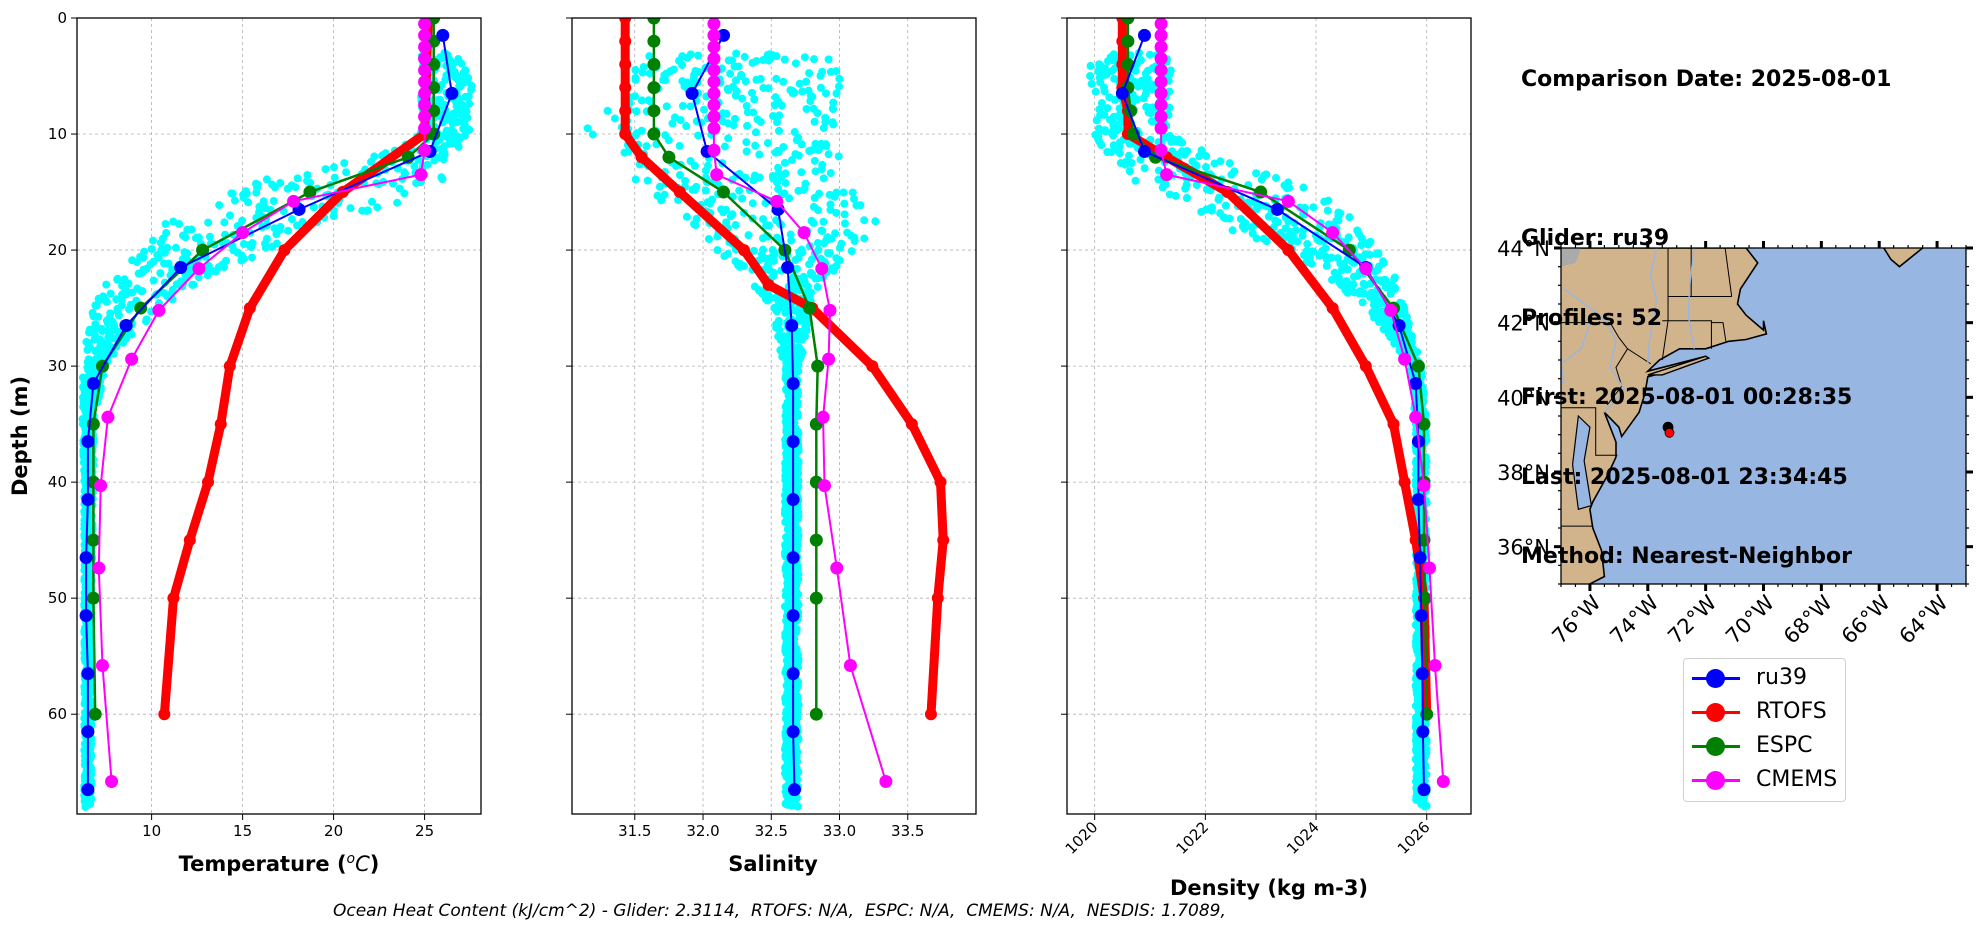 The width and height of the screenshot is (1979, 934). What do you see at coordinates (1686, 556) in the screenshot?
I see `method: Method: Nearest-Neighbor` at bounding box center [1686, 556].